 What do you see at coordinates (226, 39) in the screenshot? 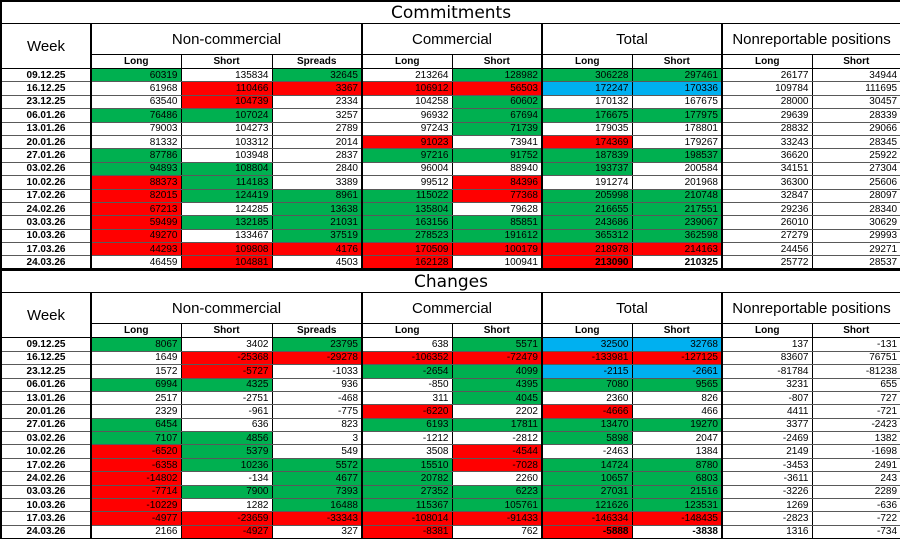
I see `group-noncommercial: Non-commercial` at bounding box center [226, 39].